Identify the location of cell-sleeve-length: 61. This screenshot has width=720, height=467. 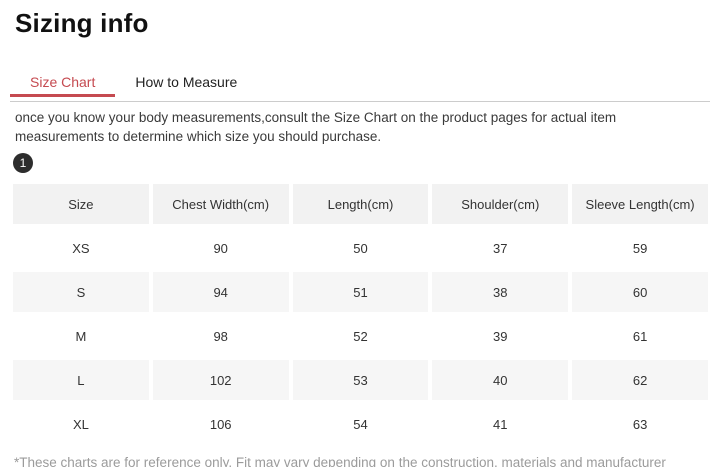
(640, 336).